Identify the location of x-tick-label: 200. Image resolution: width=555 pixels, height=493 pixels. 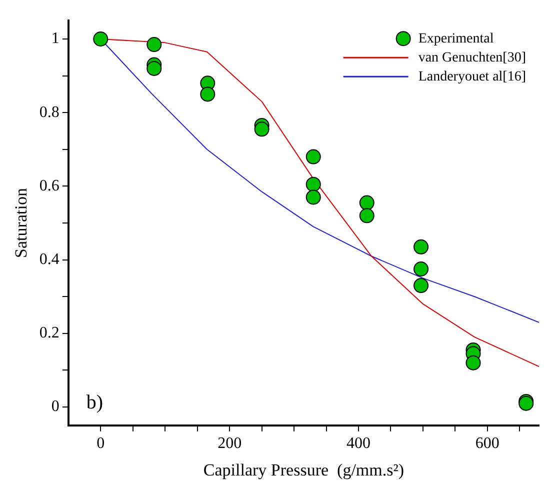
(230, 443).